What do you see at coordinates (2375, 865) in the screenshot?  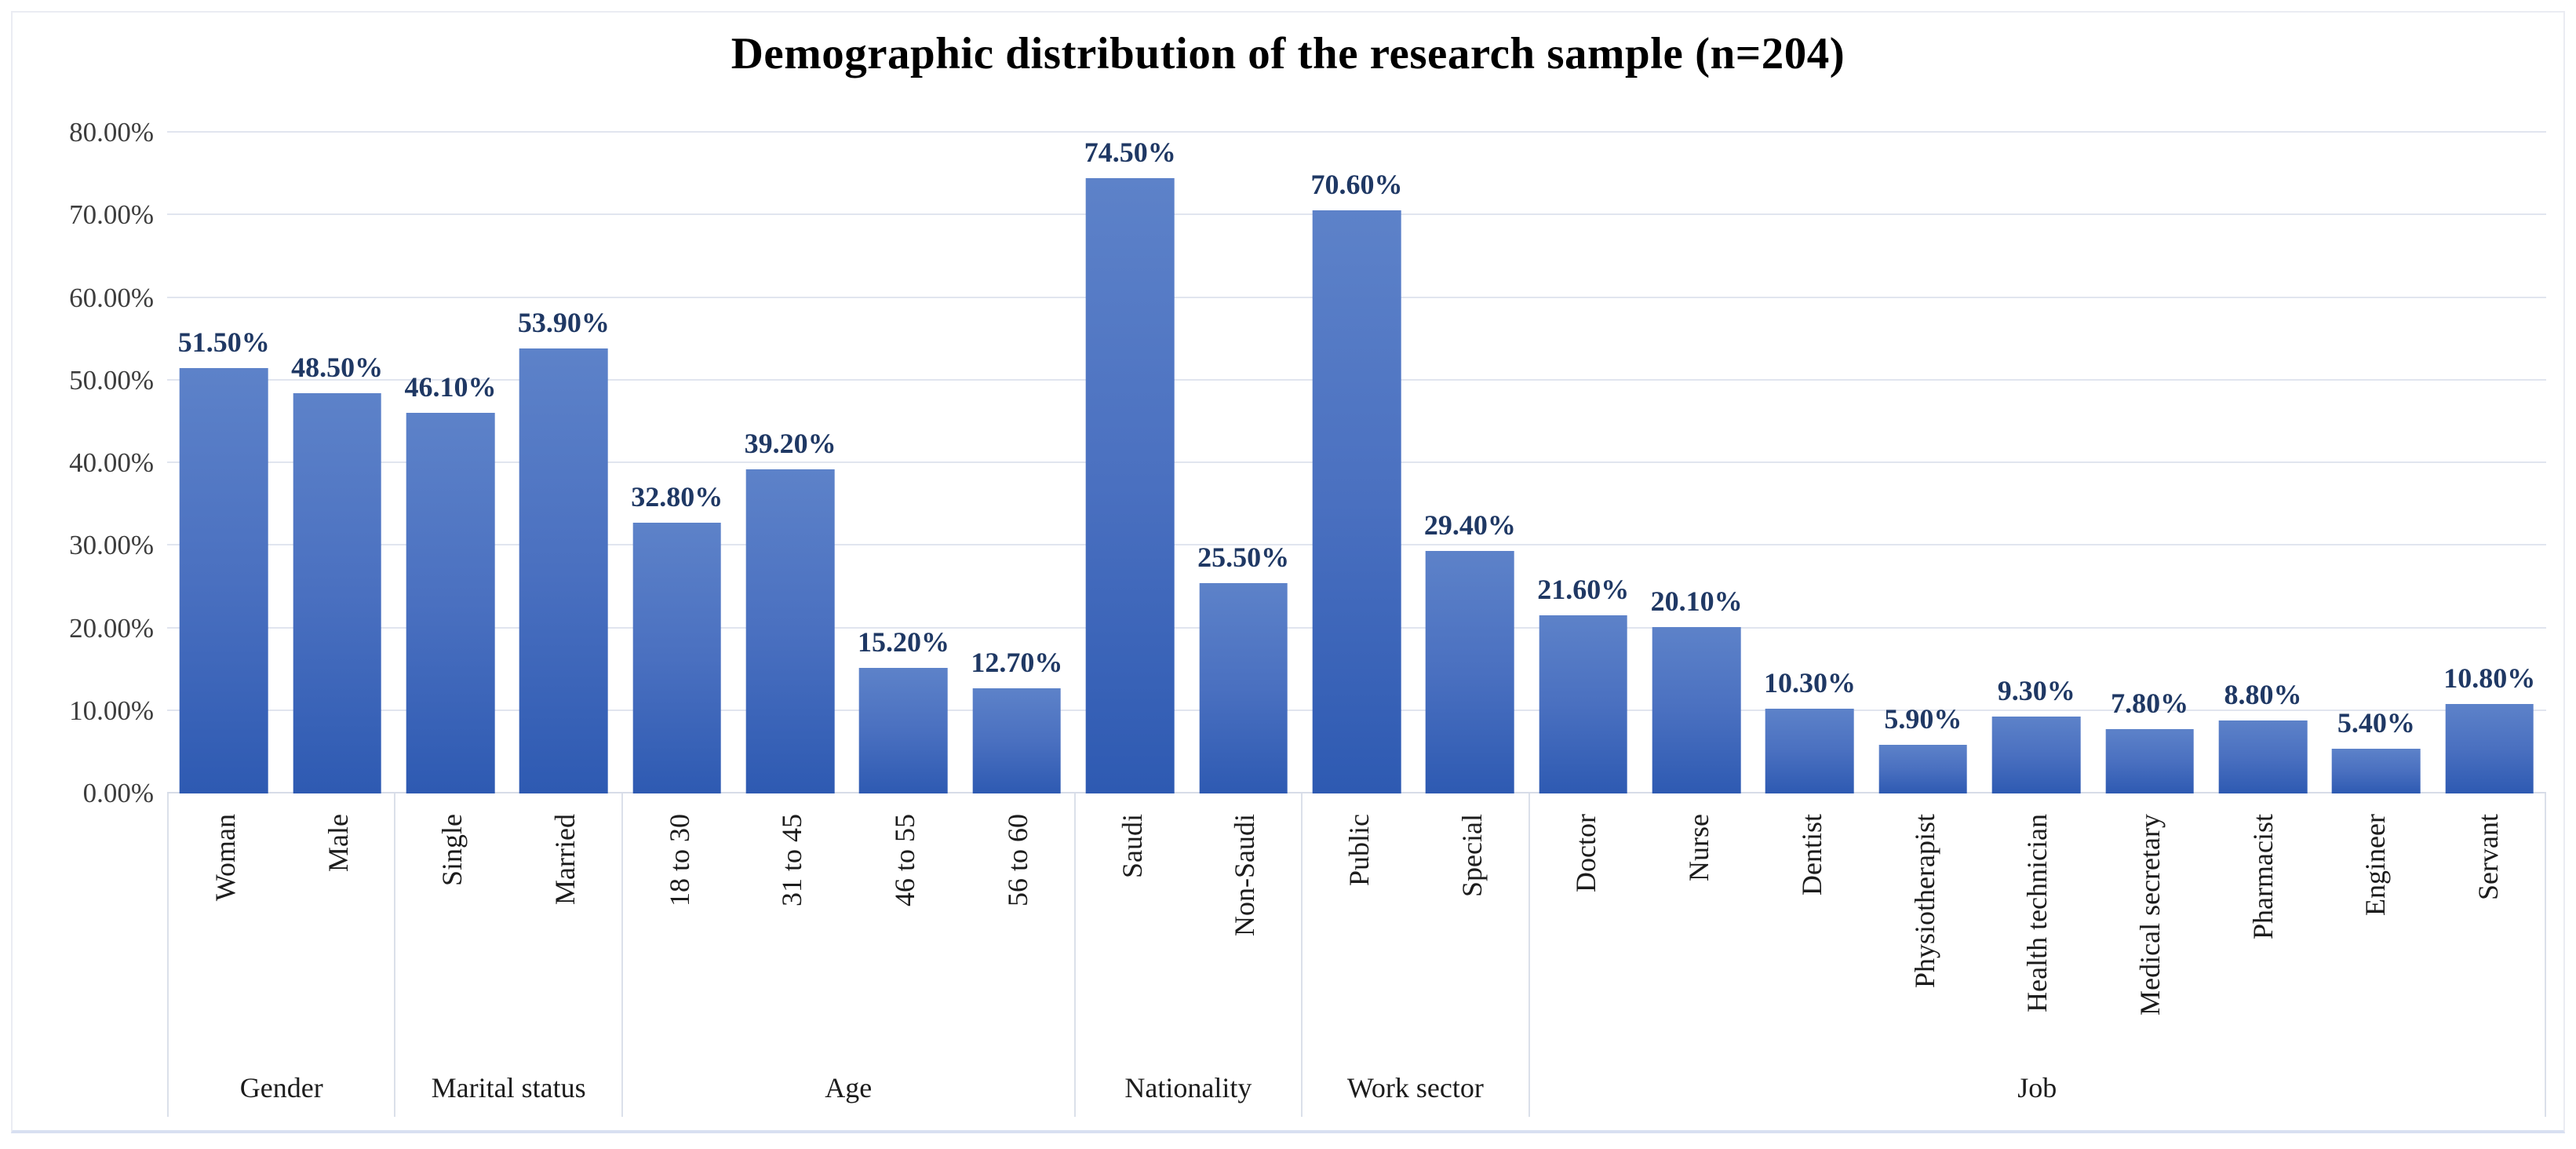 I see `category-label-engineer: Engineer` at bounding box center [2375, 865].